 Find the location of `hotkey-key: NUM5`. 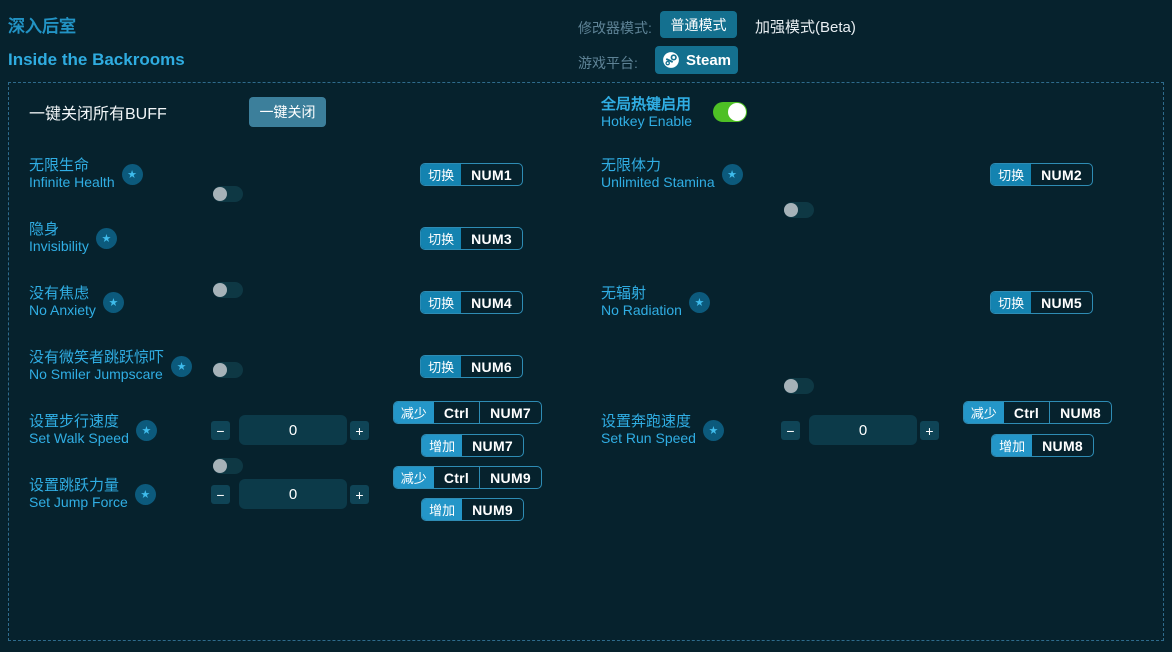

hotkey-key: NUM5 is located at coordinates (1061, 302).